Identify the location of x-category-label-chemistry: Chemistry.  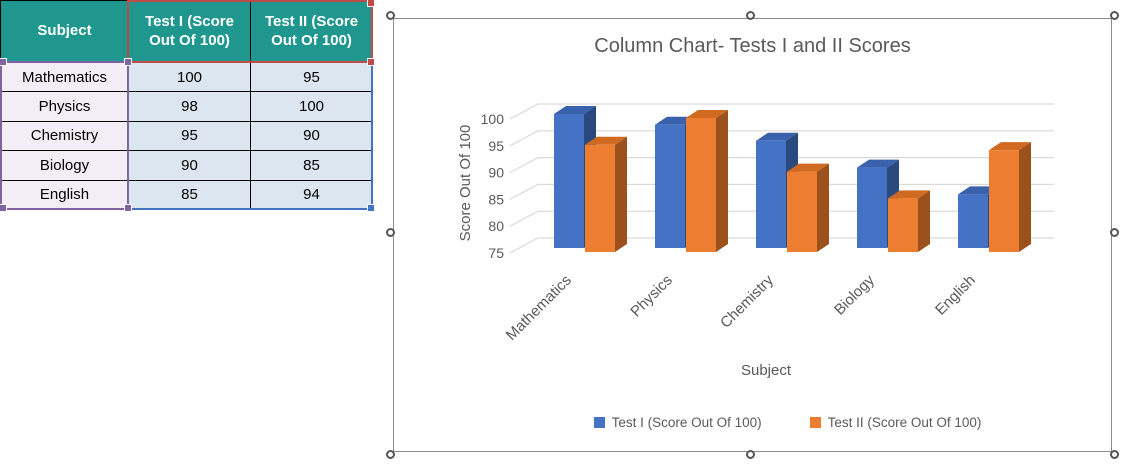
(747, 301).